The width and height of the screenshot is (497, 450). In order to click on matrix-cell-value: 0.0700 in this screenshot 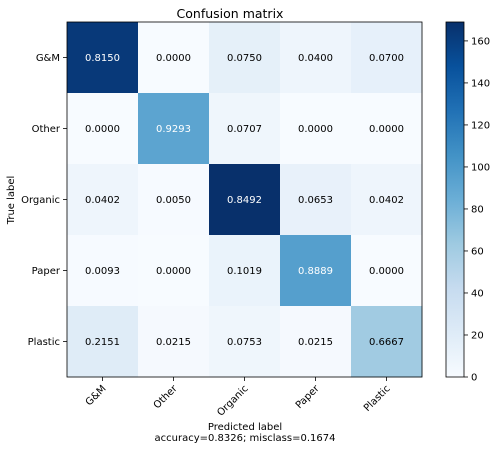, I will do `click(386, 58)`.